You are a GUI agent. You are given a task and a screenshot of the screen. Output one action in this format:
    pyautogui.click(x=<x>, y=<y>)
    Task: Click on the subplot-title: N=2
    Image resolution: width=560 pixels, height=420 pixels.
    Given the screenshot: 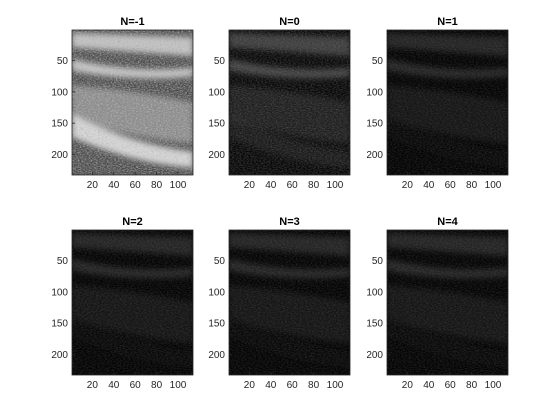 What is the action you would take?
    pyautogui.click(x=132, y=222)
    